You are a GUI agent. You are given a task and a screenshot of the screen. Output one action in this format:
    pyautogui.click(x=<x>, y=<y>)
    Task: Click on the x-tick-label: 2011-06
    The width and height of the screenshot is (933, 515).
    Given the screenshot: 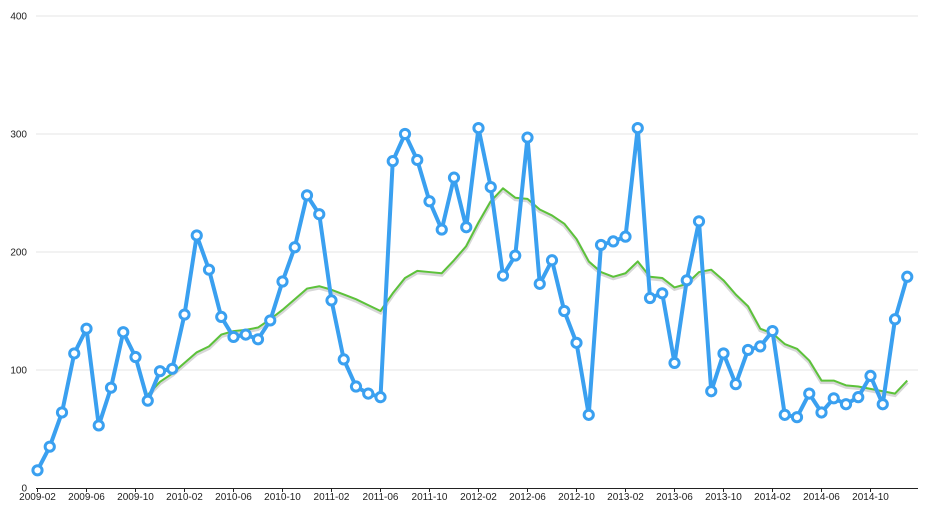 What is the action you would take?
    pyautogui.click(x=381, y=497)
    